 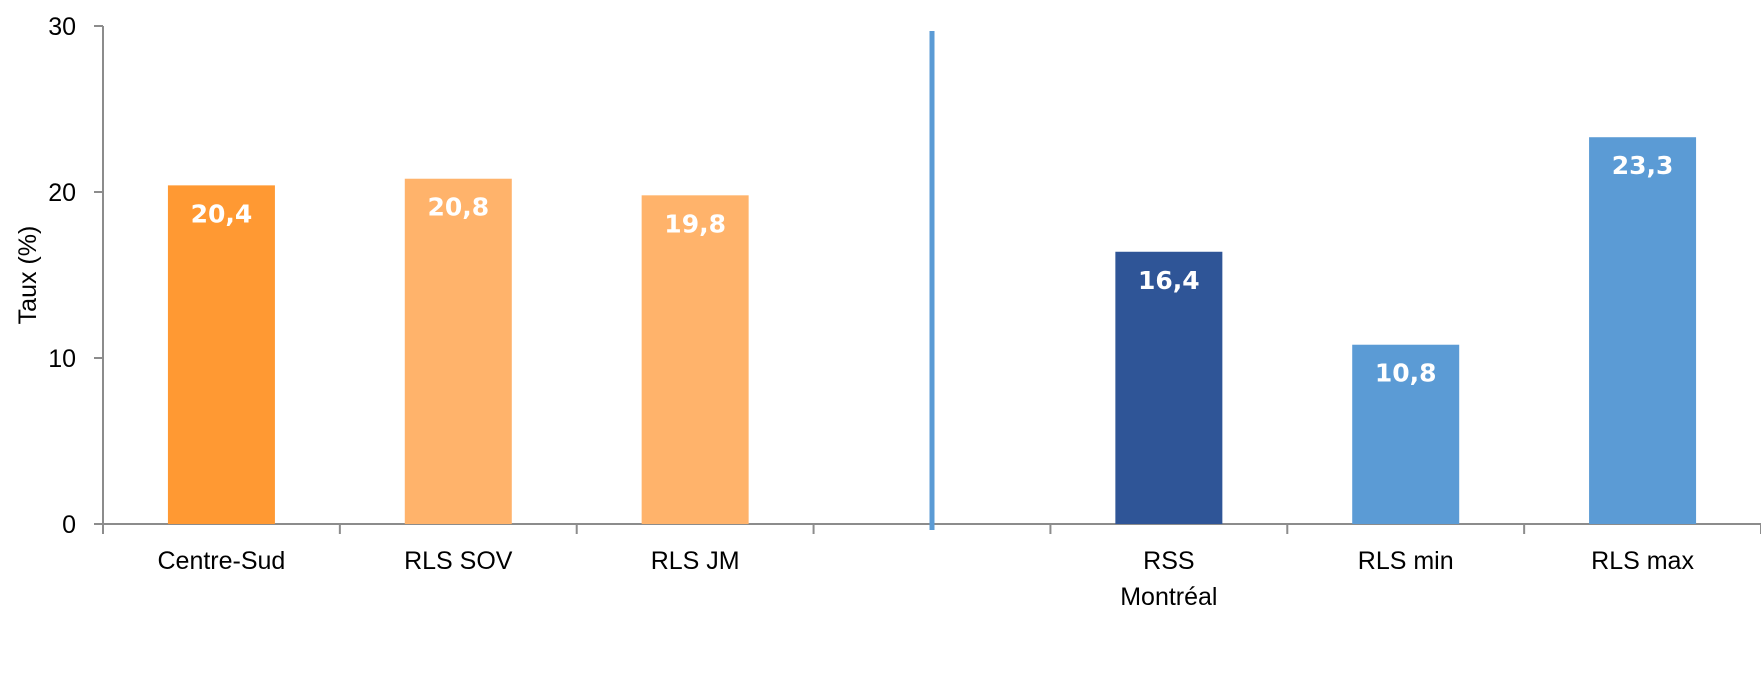 What do you see at coordinates (221, 561) in the screenshot?
I see `x-category-label: Centre-Sud` at bounding box center [221, 561].